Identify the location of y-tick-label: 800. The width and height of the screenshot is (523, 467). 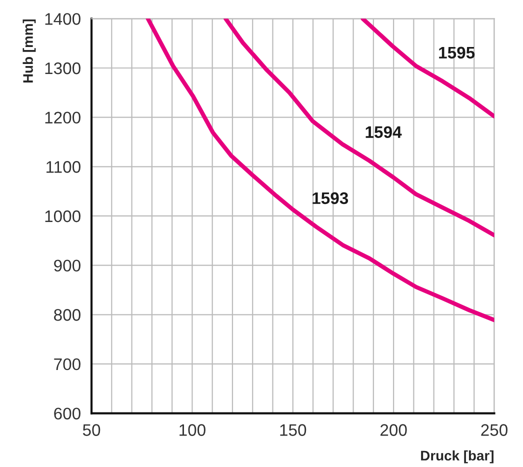
(67, 315).